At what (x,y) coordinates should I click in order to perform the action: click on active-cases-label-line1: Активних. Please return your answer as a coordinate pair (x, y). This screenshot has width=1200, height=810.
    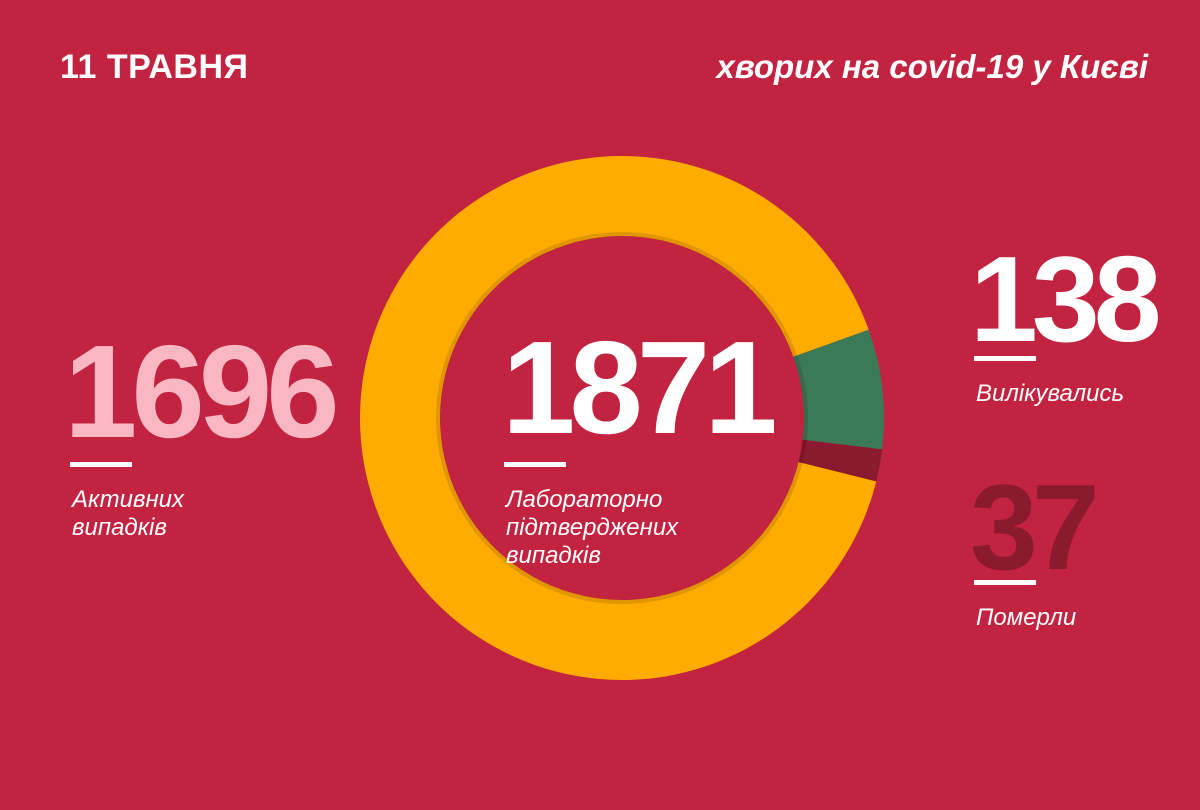
    Looking at the image, I should click on (128, 499).